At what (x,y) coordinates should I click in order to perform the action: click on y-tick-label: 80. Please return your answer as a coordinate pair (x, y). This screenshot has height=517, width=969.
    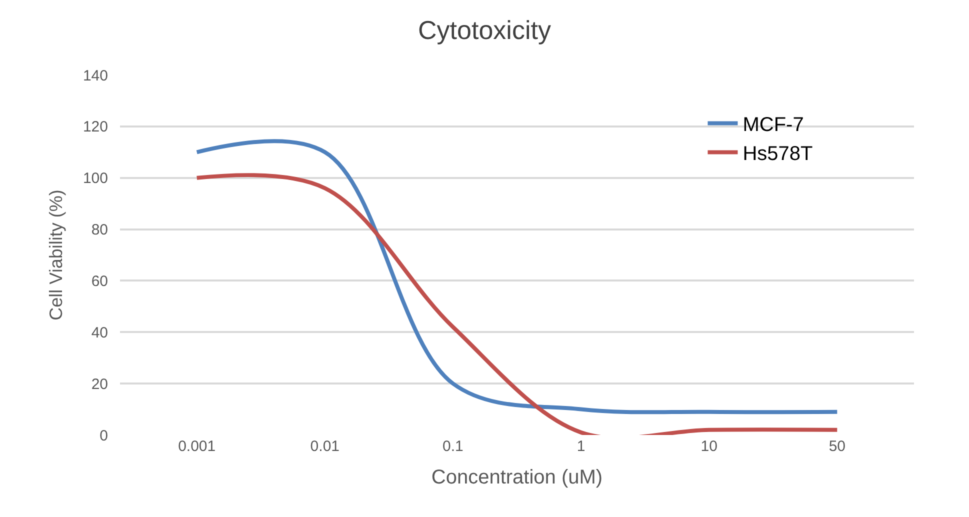
    Looking at the image, I should click on (99, 230).